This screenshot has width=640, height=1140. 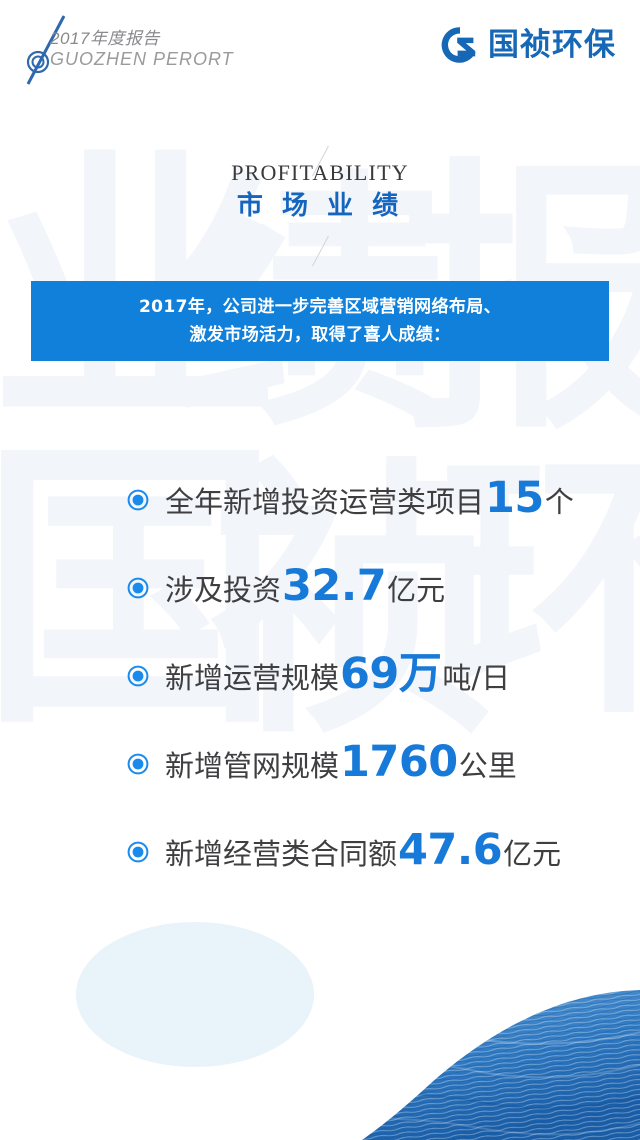 I want to click on highlight-banner: 2017年，公司进一步完善区域营销网络布局、 激发市场活力，取得了喜人成绩：, so click(x=320, y=321).